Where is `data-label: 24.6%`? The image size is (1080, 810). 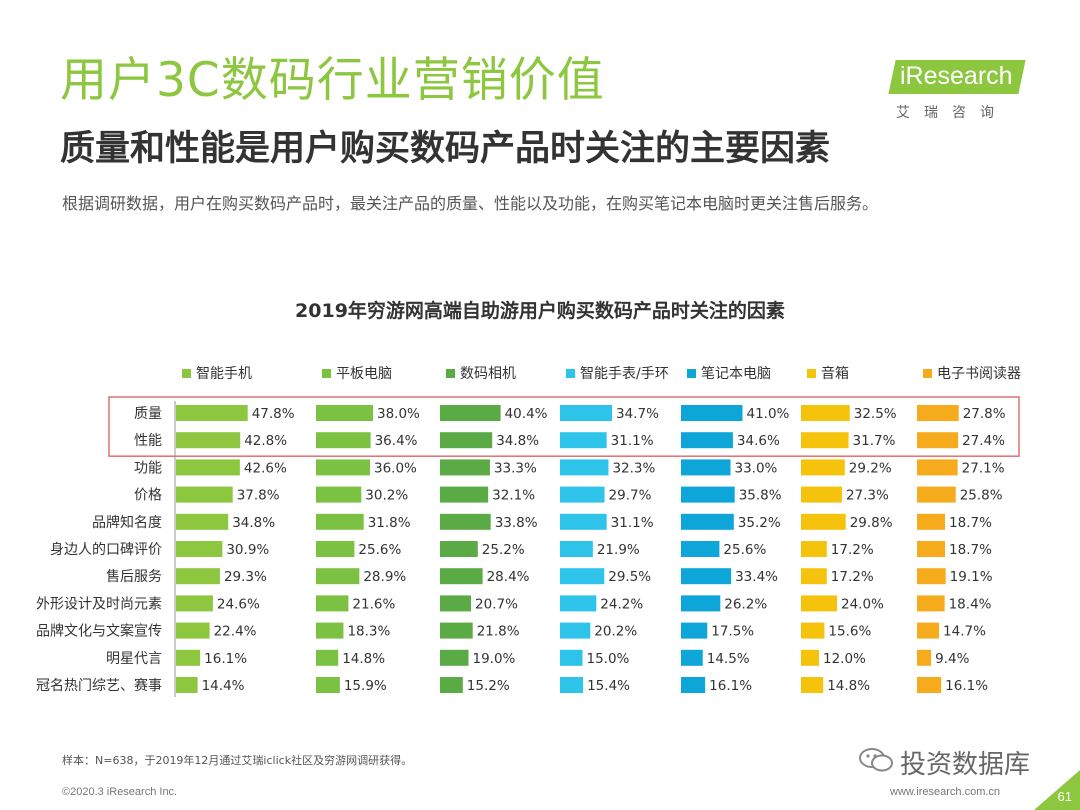 data-label: 24.6% is located at coordinates (238, 604).